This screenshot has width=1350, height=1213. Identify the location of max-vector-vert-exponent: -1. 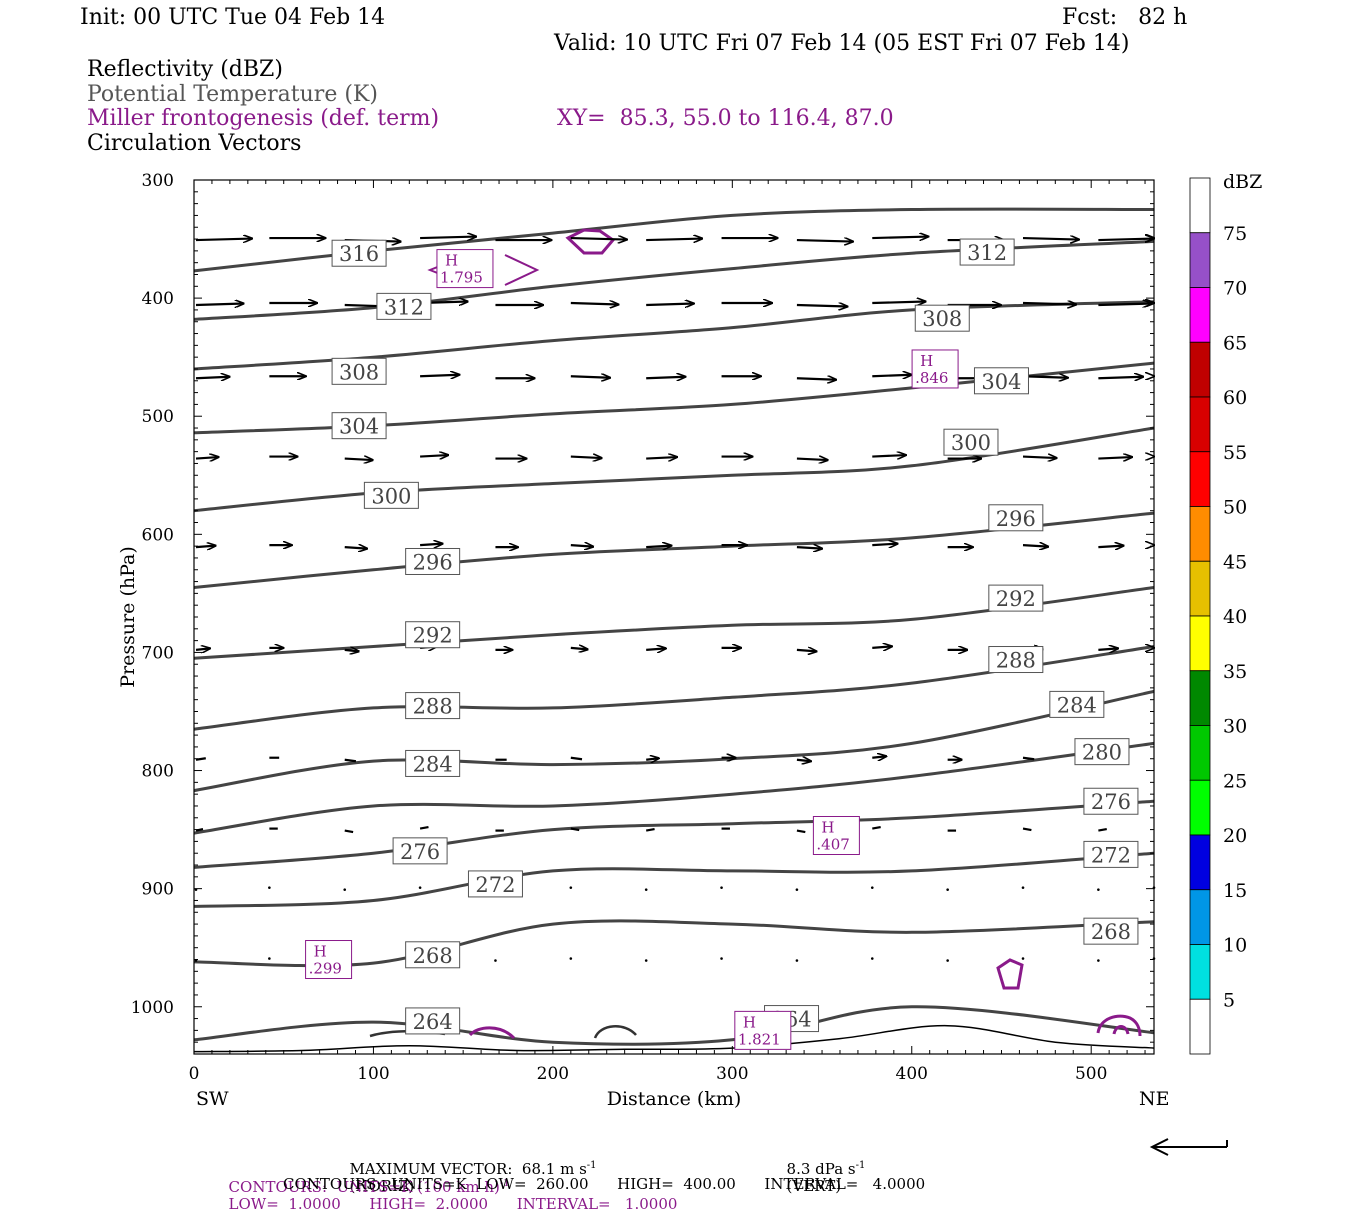
(860, 1165).